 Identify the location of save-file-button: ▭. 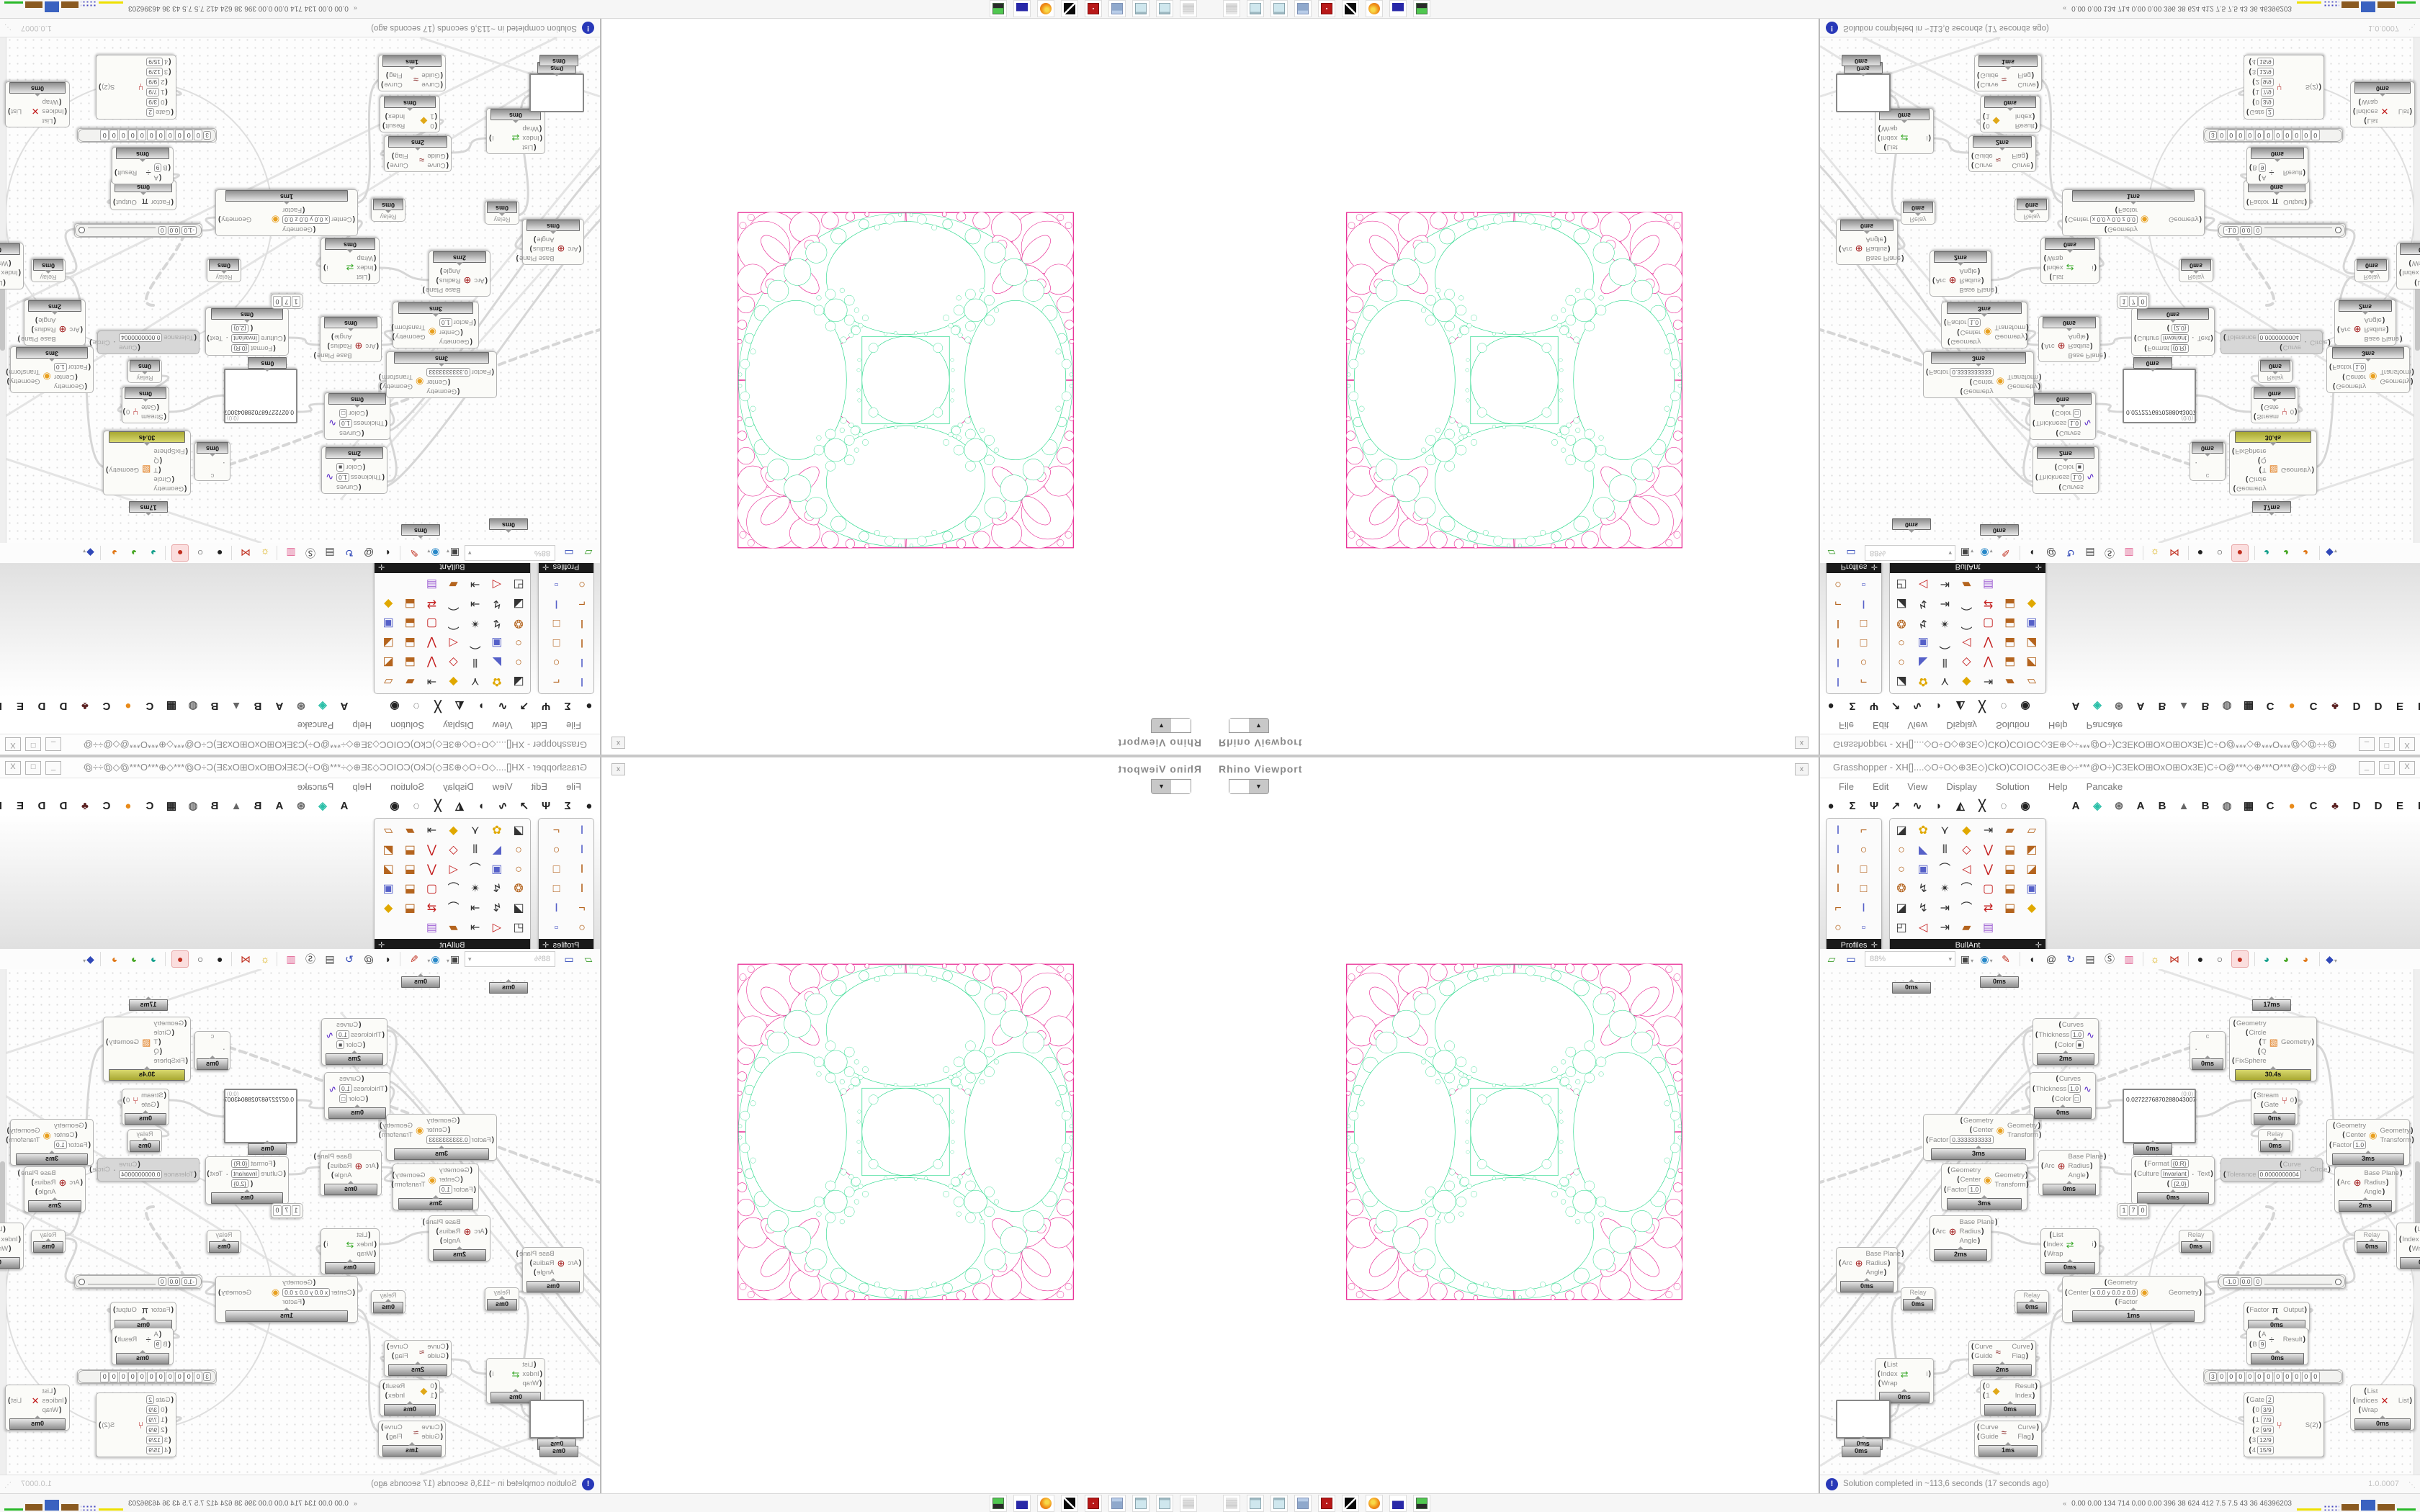
(1851, 959).